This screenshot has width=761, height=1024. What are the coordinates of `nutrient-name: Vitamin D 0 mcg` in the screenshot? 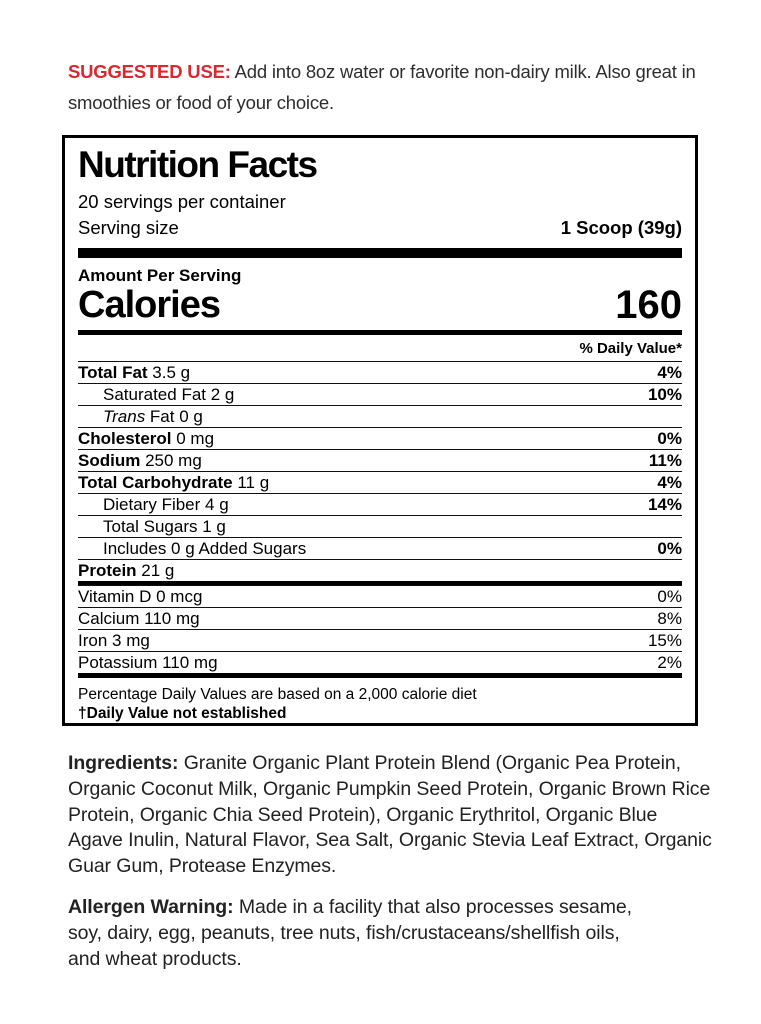 It's located at (140, 596).